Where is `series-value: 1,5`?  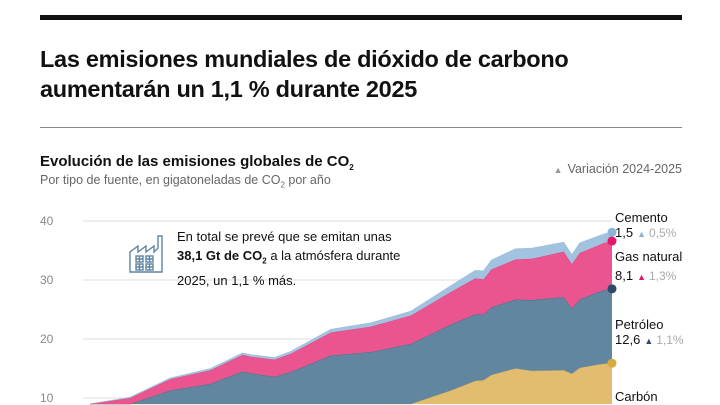
series-value: 1,5 is located at coordinates (624, 232).